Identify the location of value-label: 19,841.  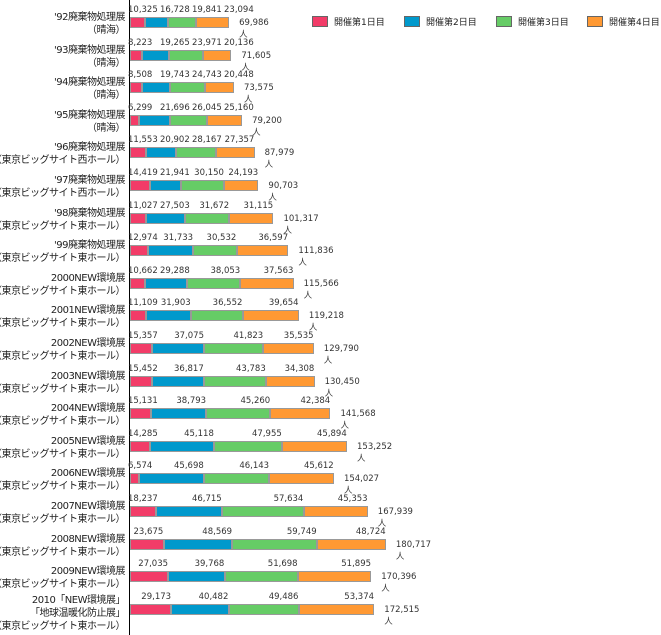
(207, 10).